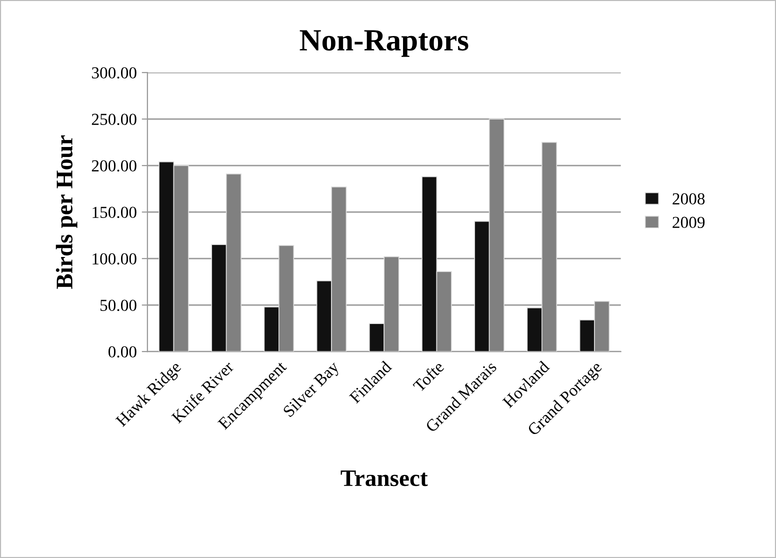 Image resolution: width=776 pixels, height=558 pixels. Describe the element at coordinates (118, 306) in the screenshot. I see `y-tick-label: 50.00` at that location.